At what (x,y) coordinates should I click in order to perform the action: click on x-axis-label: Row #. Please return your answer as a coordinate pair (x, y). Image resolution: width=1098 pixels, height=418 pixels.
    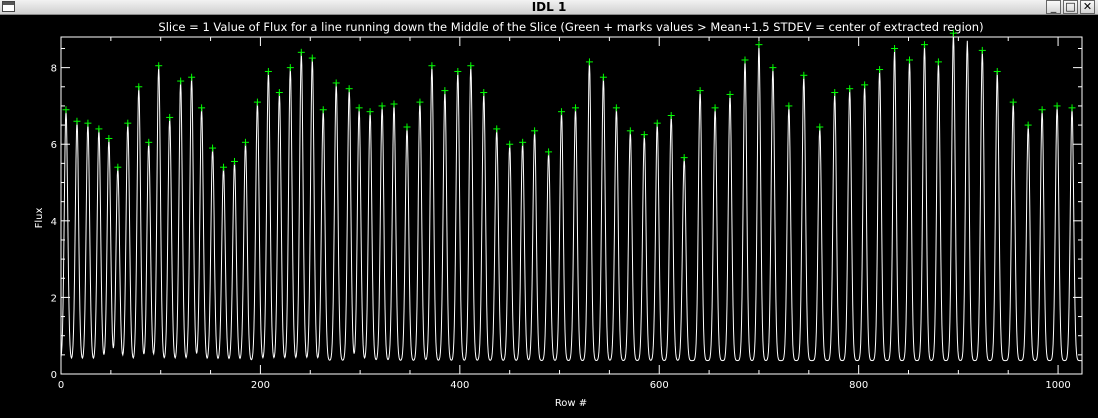
    Looking at the image, I should click on (571, 403).